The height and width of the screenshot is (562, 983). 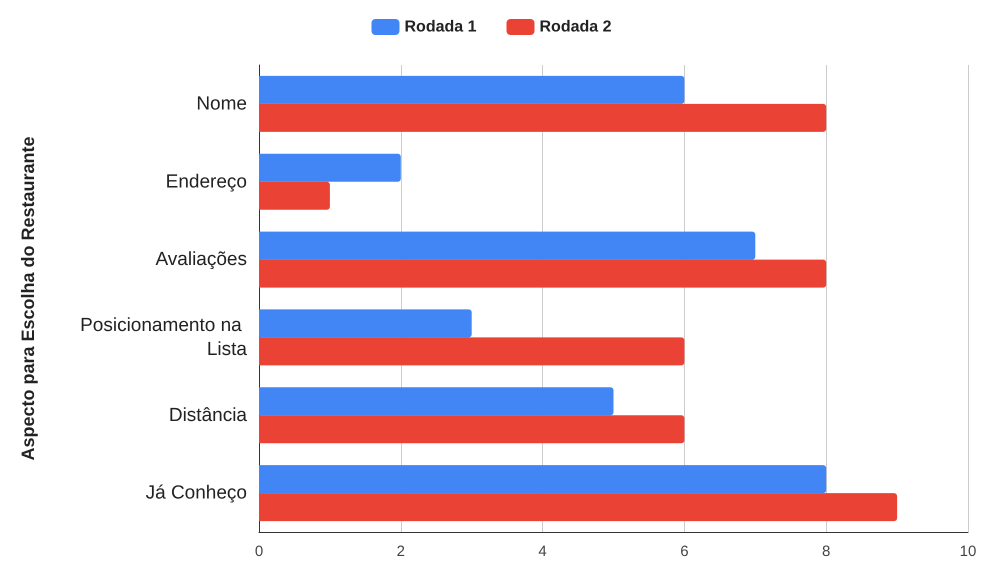 What do you see at coordinates (221, 103) in the screenshot?
I see `y-tick-label: Nome` at bounding box center [221, 103].